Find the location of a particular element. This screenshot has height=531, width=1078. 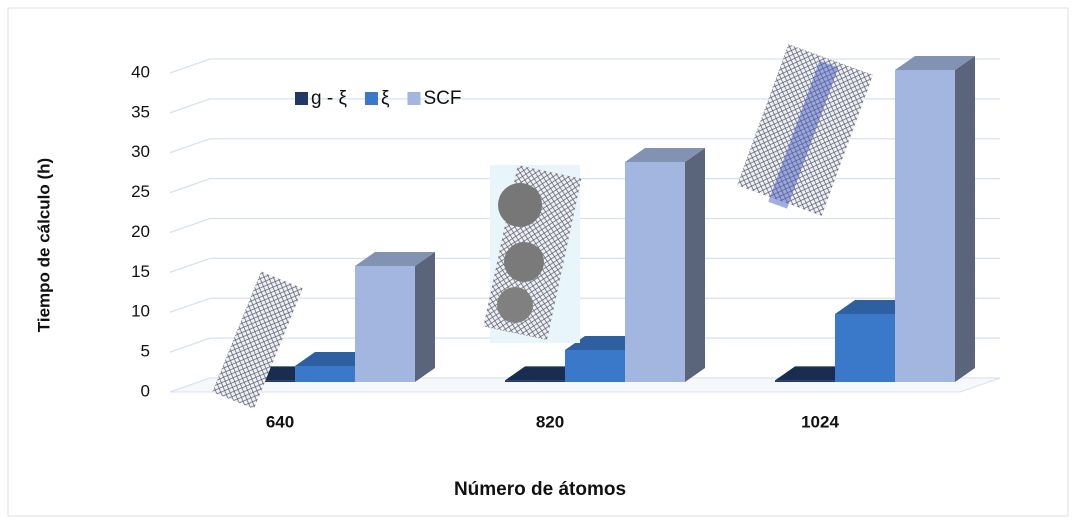

legend-label: g - ξ is located at coordinates (329, 98).